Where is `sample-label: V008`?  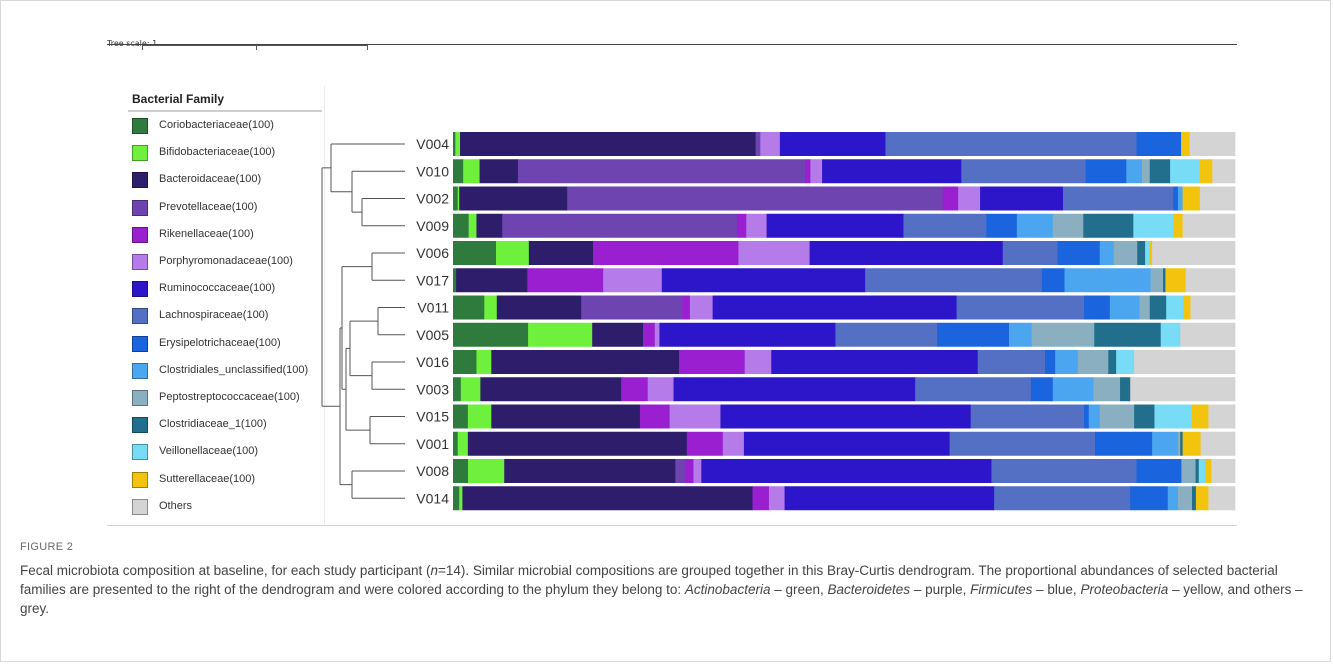
sample-label: V008 is located at coordinates (432, 471).